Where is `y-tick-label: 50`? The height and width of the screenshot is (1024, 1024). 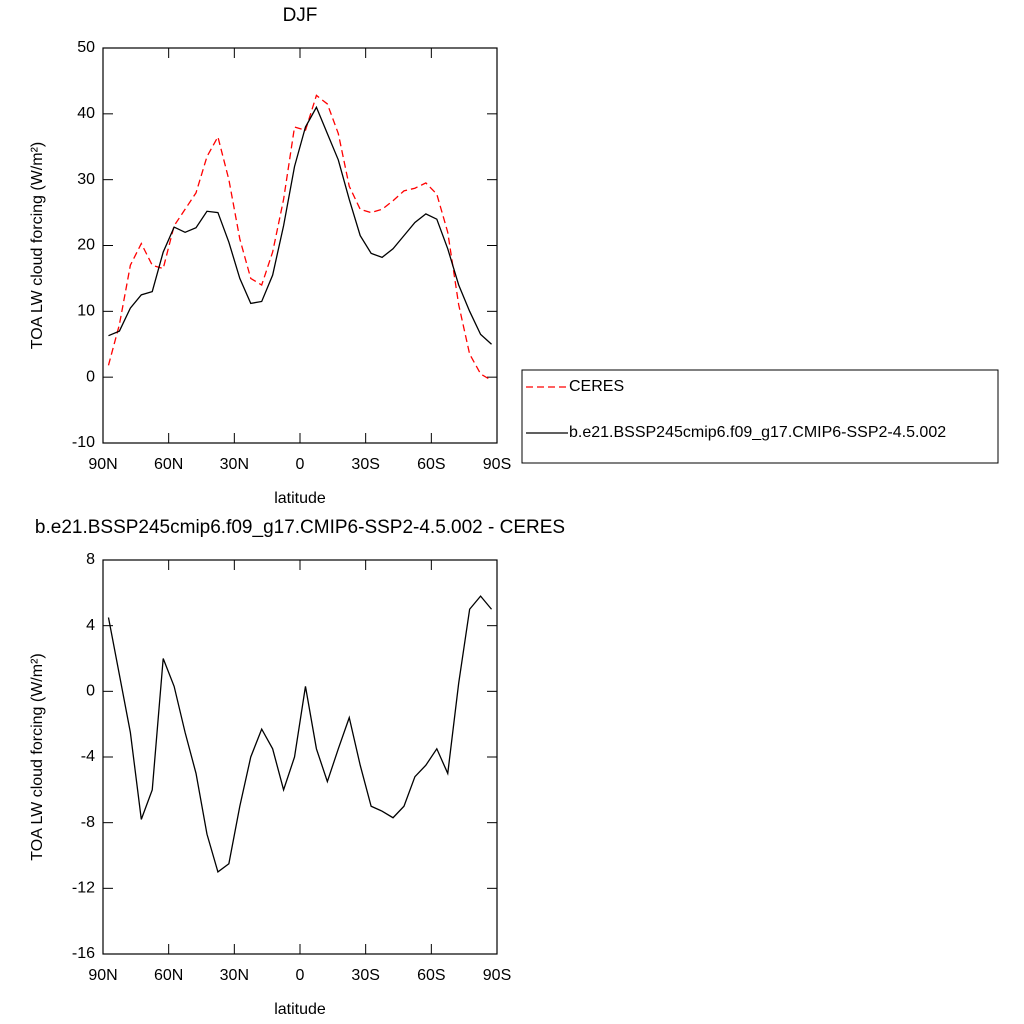 y-tick-label: 50 is located at coordinates (86, 47).